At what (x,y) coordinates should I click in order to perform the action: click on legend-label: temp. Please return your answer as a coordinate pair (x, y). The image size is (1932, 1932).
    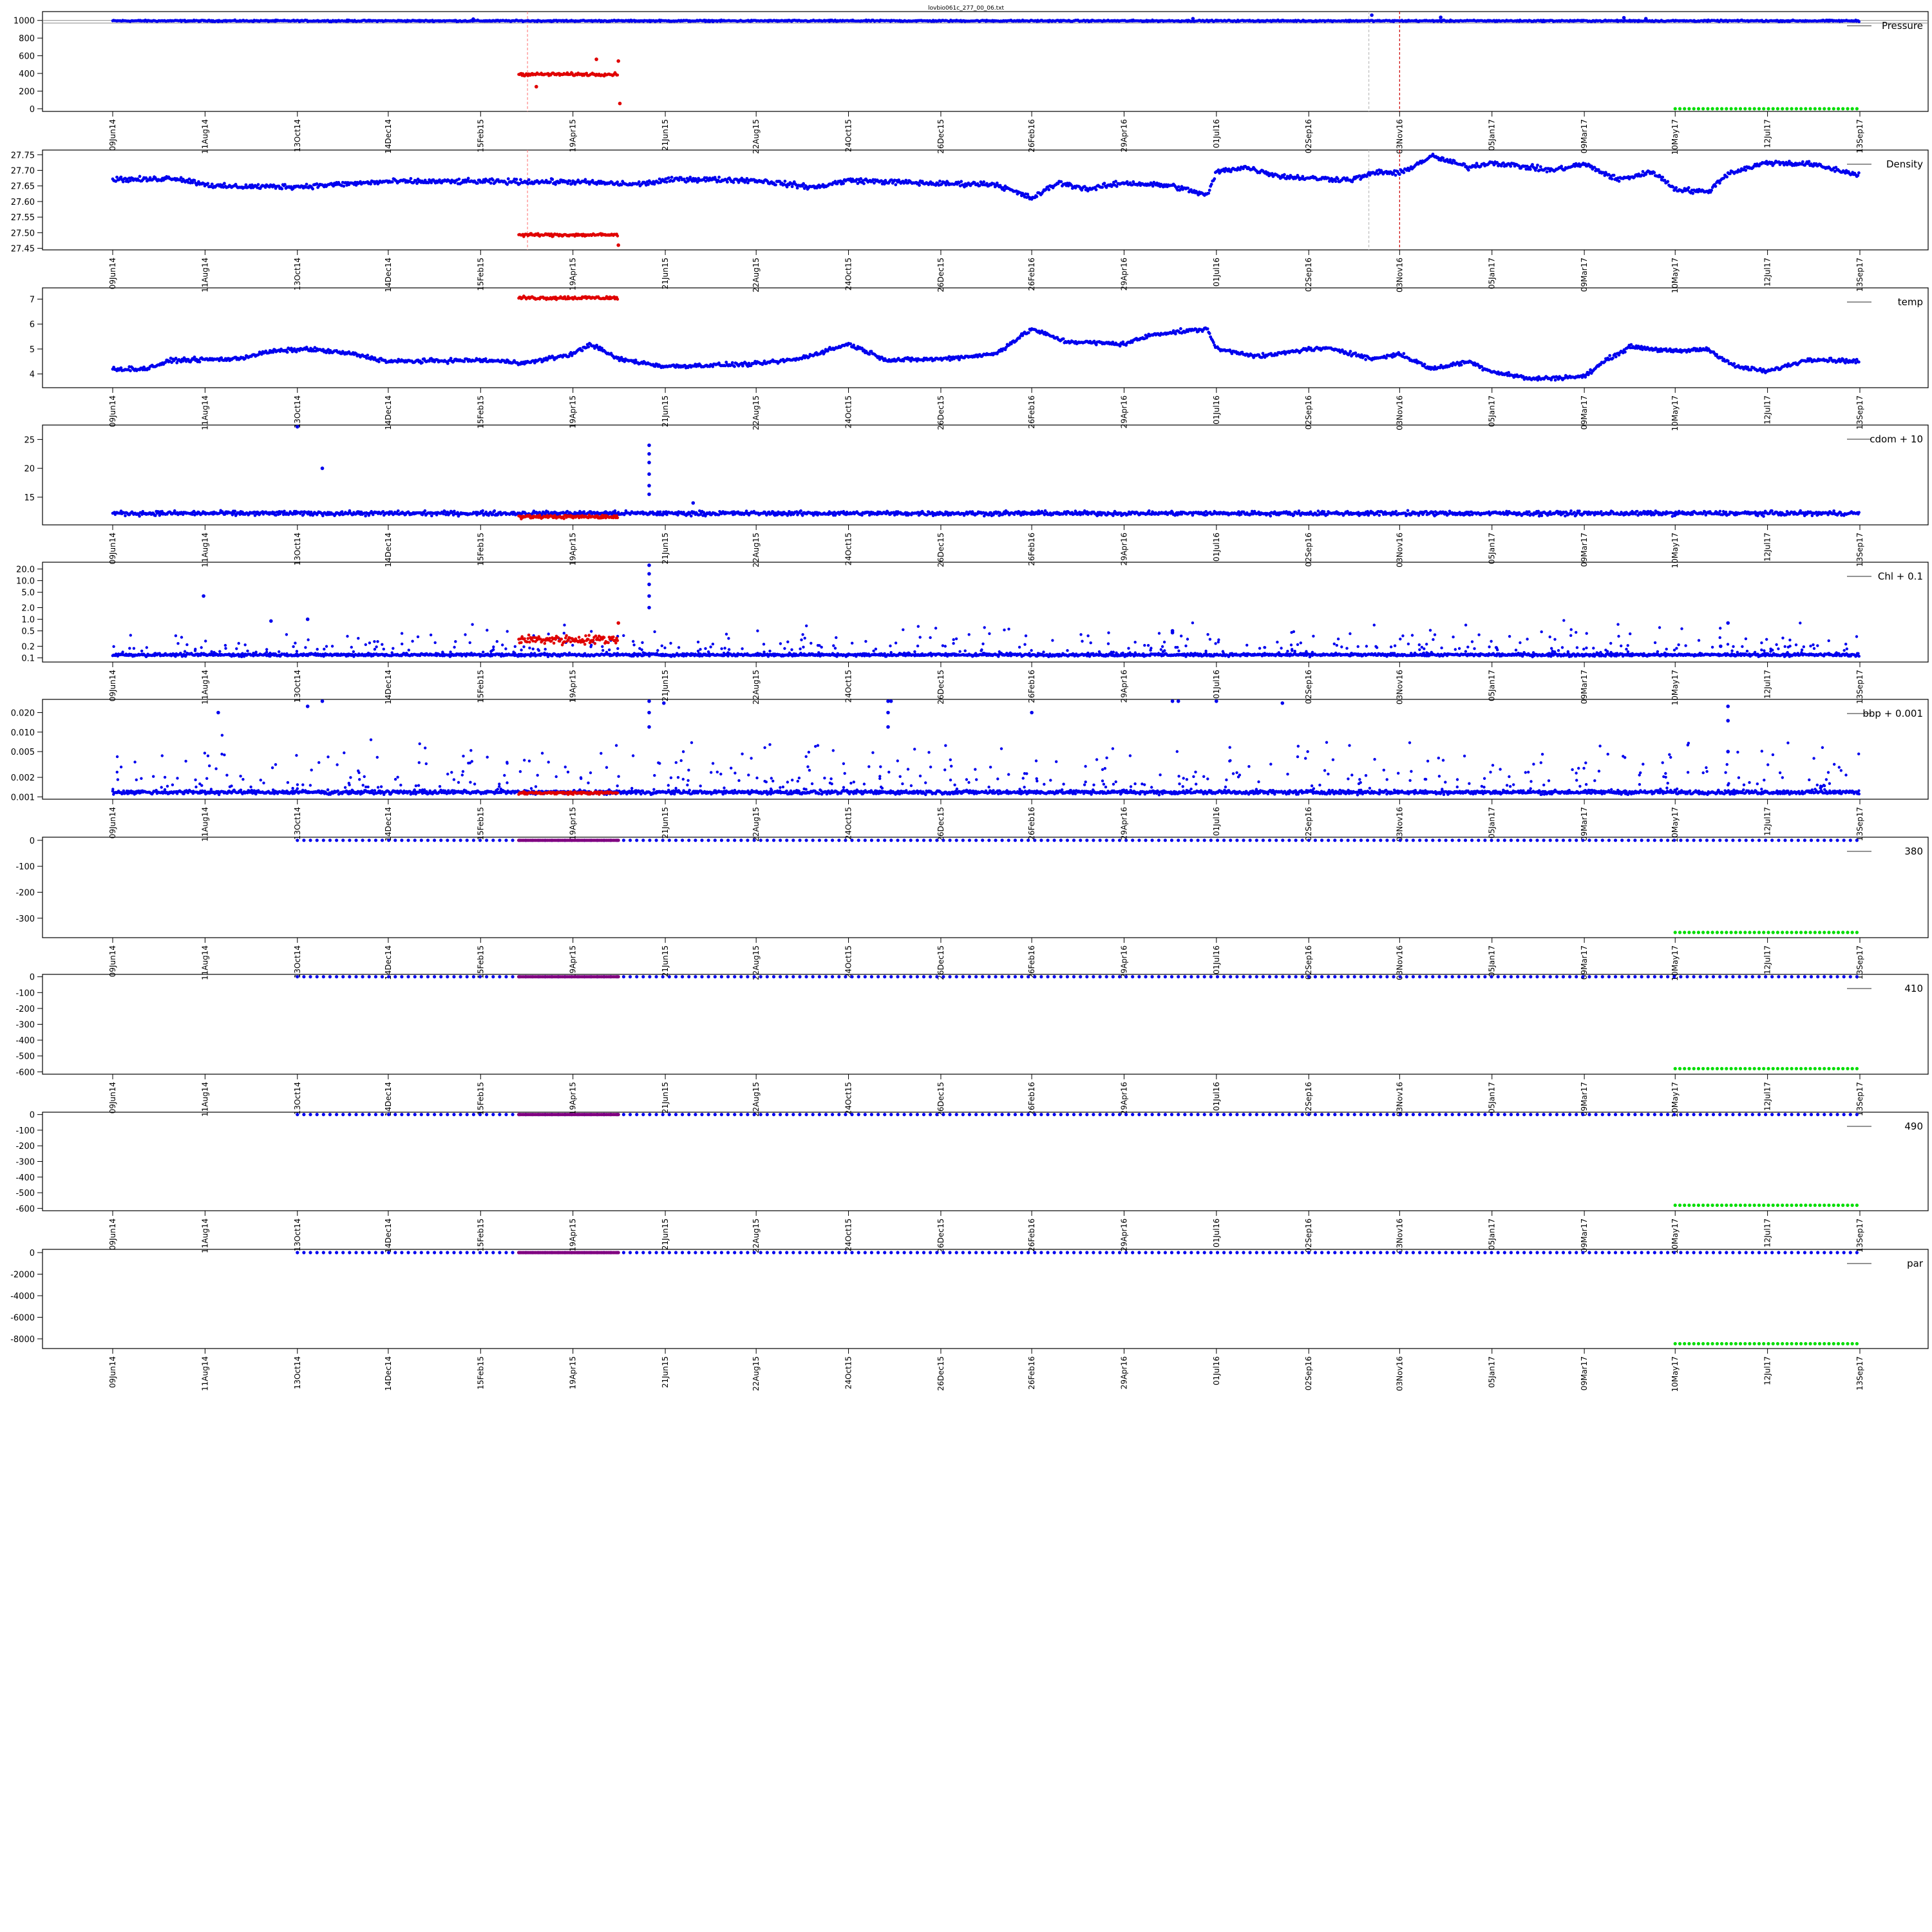
    Looking at the image, I should click on (1911, 302).